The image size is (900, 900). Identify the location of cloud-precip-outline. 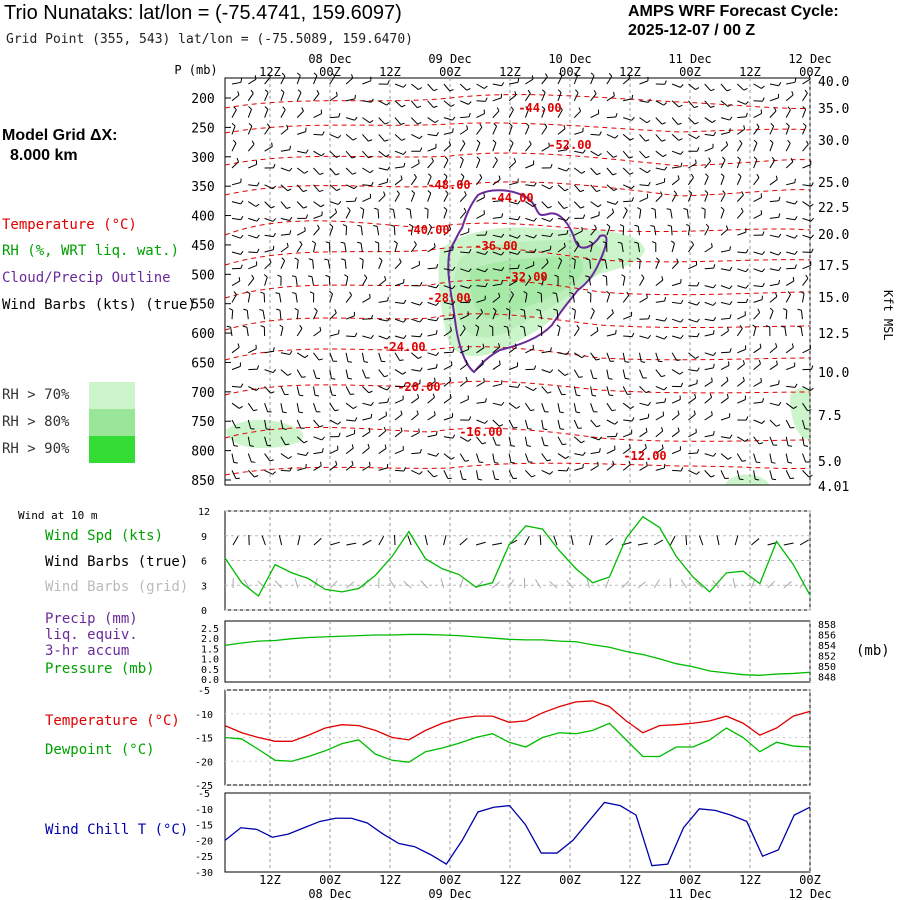
(527, 281).